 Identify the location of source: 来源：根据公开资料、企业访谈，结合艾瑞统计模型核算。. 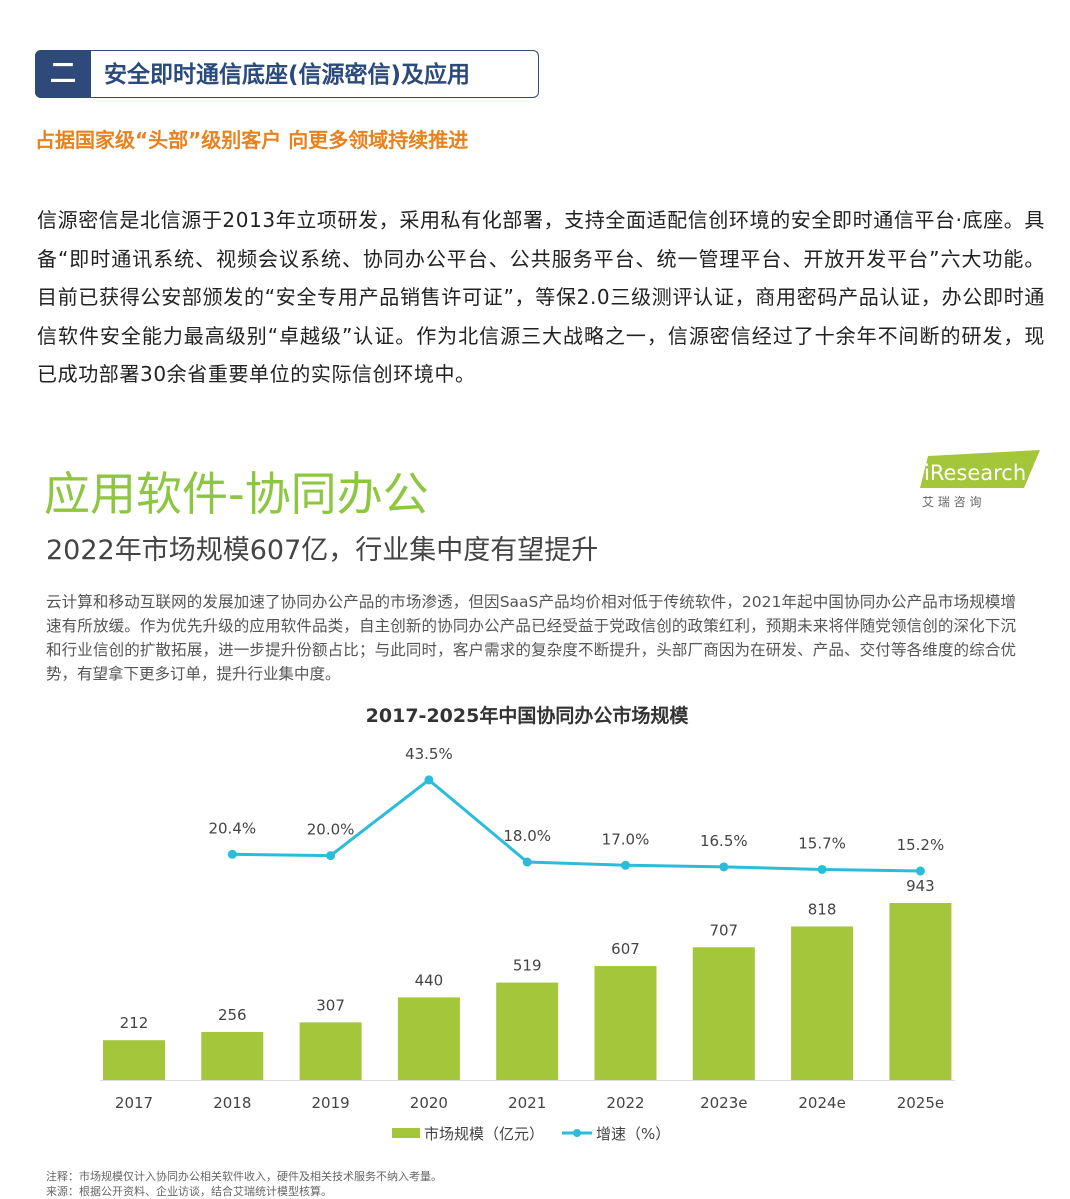
(189, 1191).